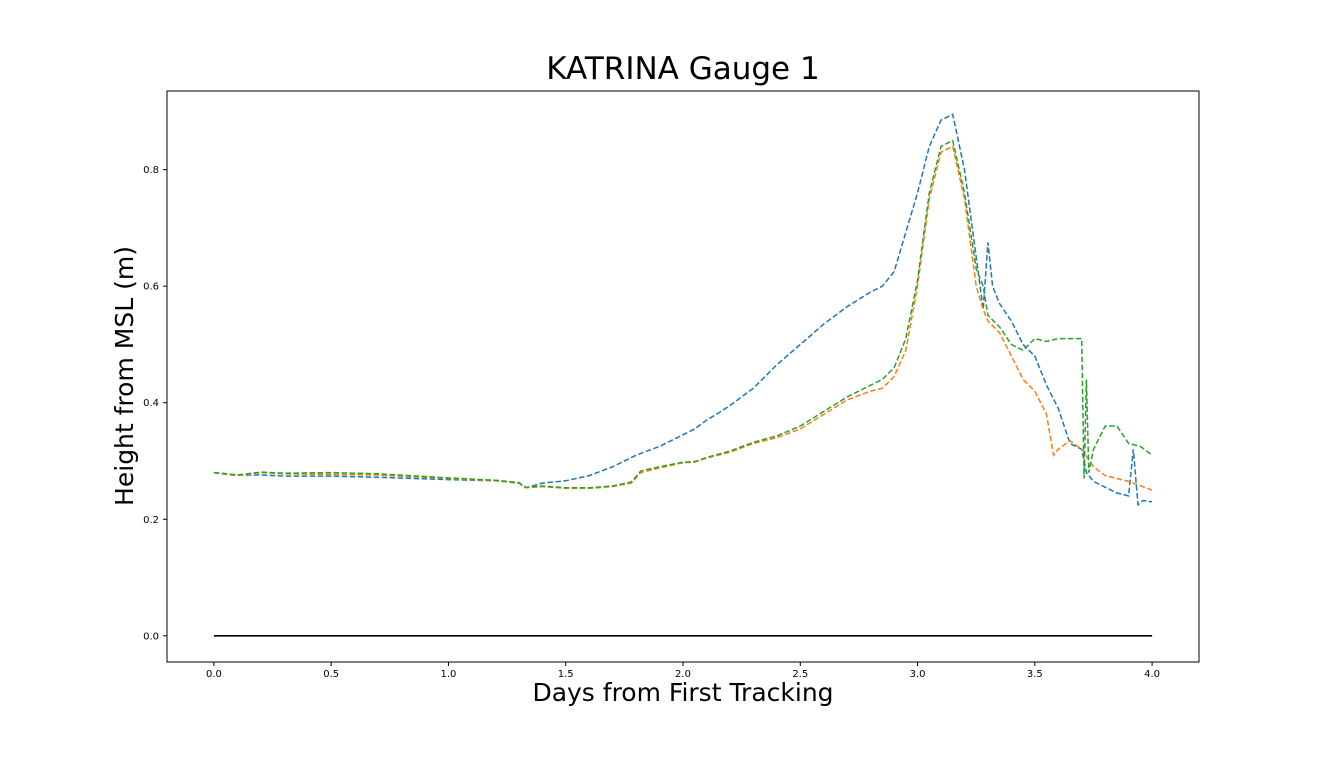 The image size is (1332, 761). I want to click on y-tick-label: 0.4, so click(151, 403).